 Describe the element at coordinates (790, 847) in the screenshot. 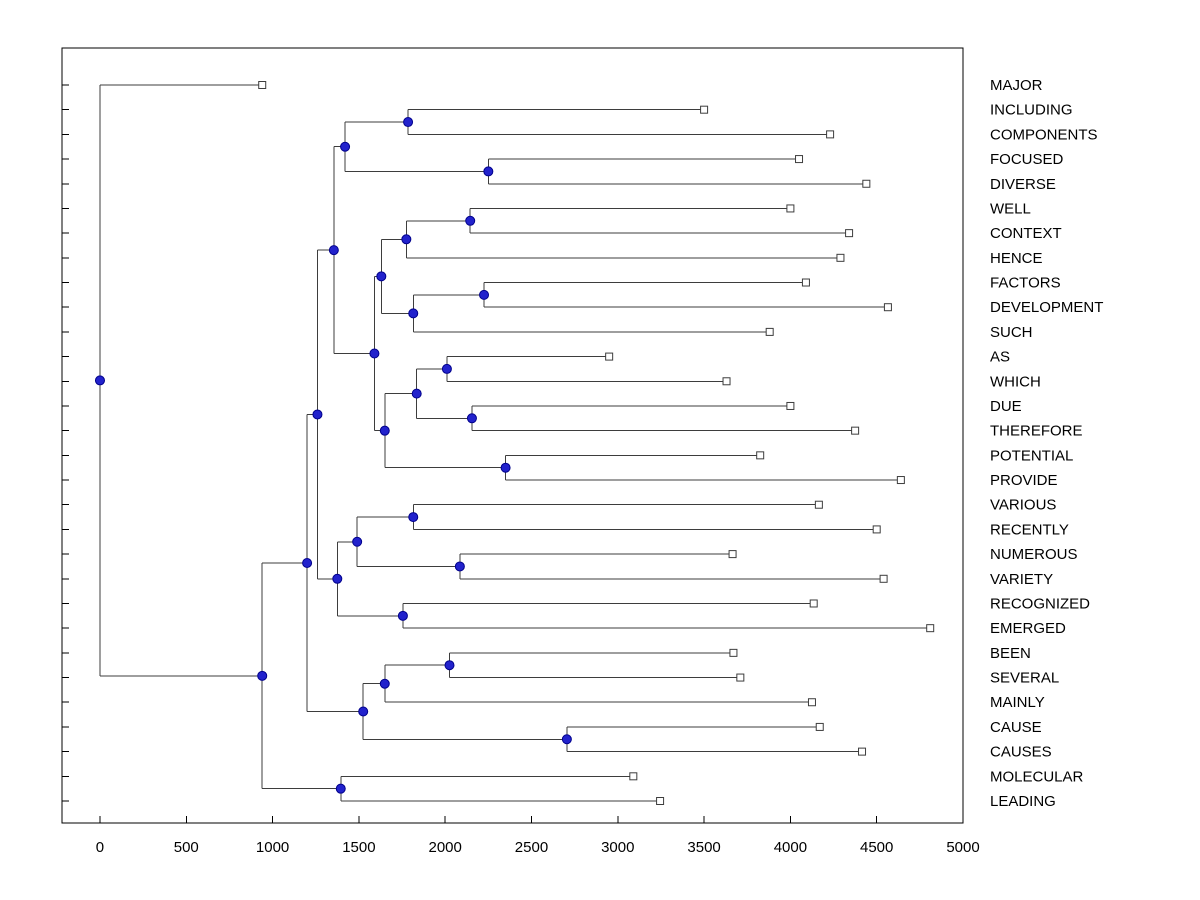

I see `x-axis-tick-label: 4000` at that location.